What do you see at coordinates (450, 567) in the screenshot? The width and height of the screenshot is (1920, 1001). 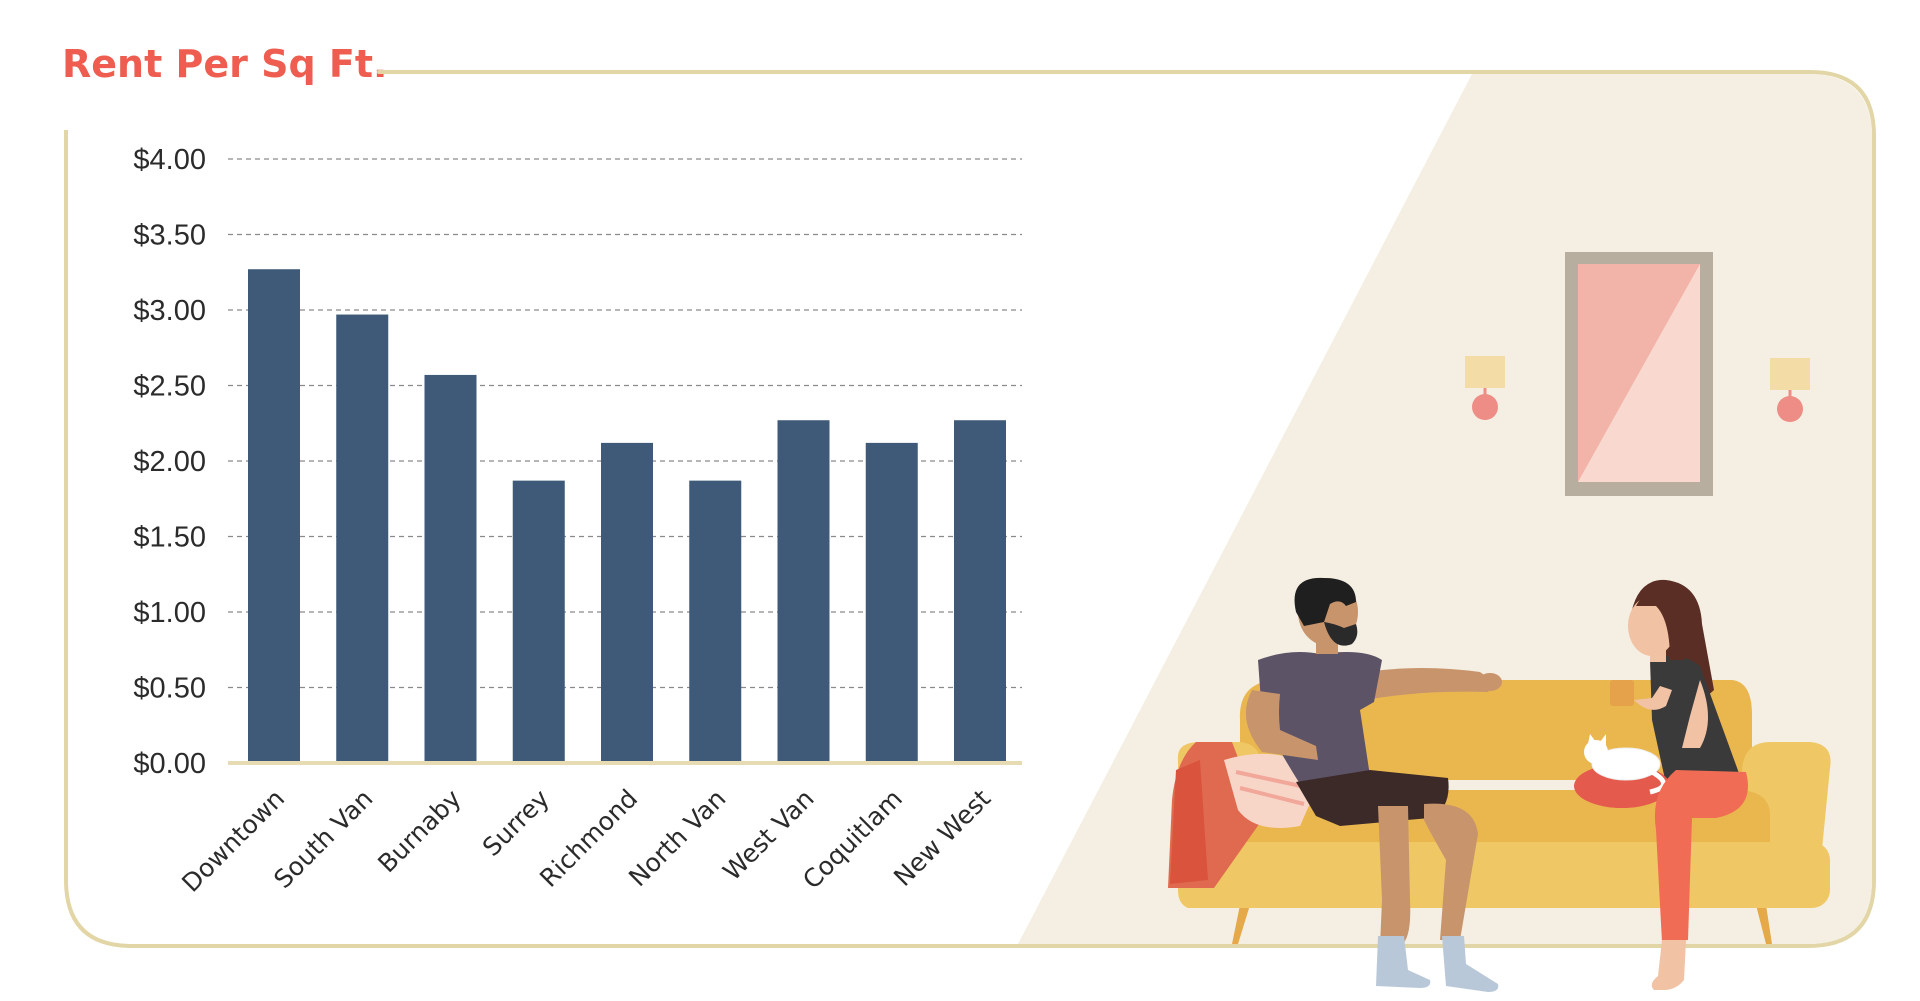 I see `bar-burnaby` at bounding box center [450, 567].